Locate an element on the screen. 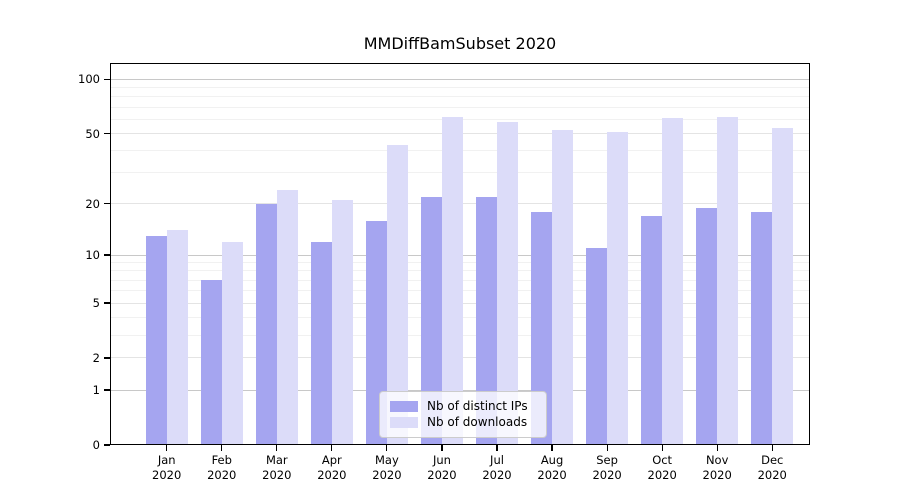 The width and height of the screenshot is (900, 500). x-tick-sep is located at coordinates (607, 448).